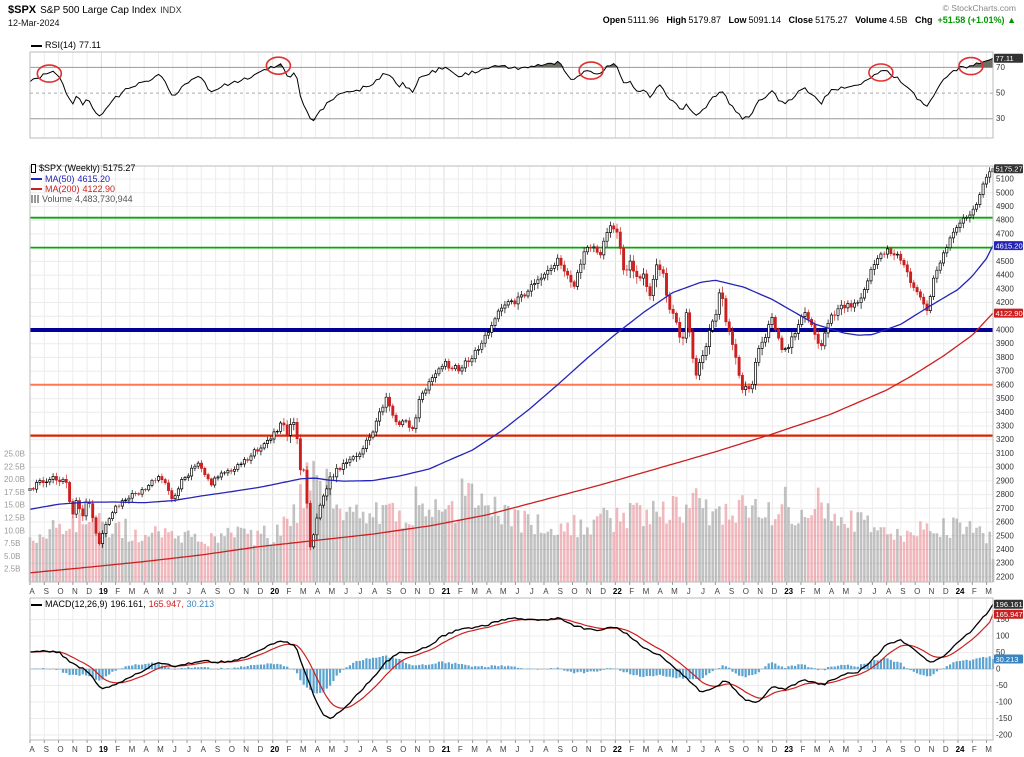  Describe the element at coordinates (446, 591) in the screenshot. I see `svg-text: 21` at that location.